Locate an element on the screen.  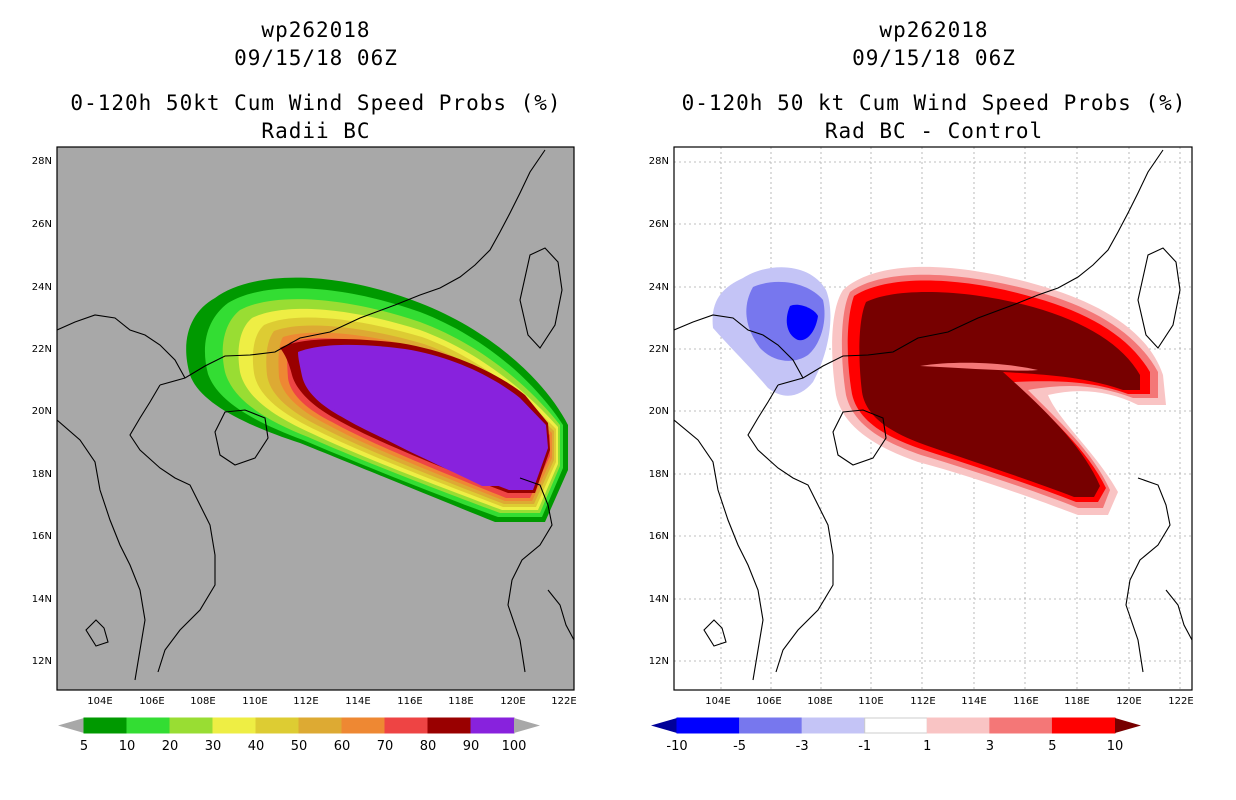
colorbar-label: -1 is located at coordinates (864, 746).